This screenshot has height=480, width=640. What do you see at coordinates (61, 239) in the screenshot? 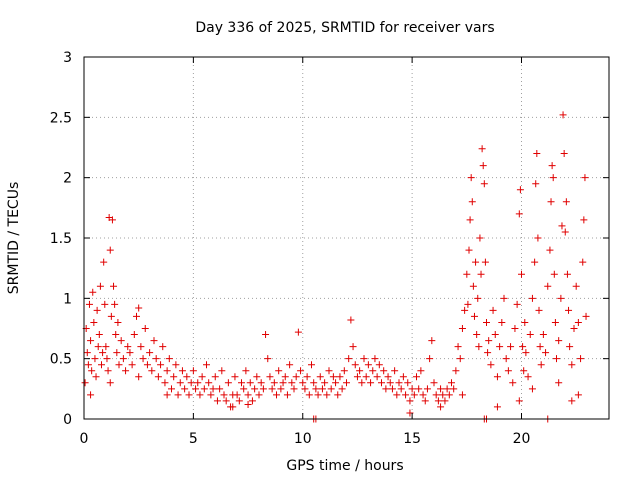
I see `y-tick-label: 1.5` at bounding box center [61, 239].